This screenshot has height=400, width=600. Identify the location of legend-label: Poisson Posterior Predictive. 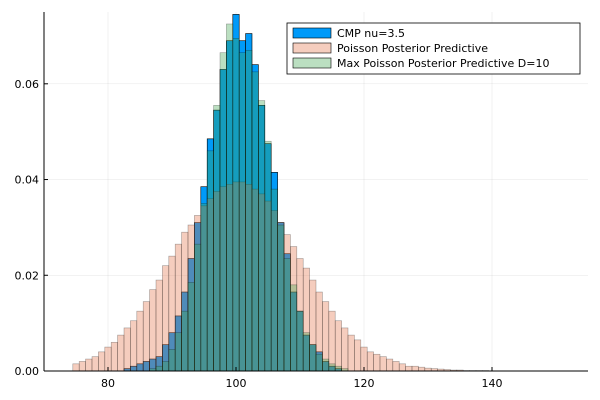
(412, 48).